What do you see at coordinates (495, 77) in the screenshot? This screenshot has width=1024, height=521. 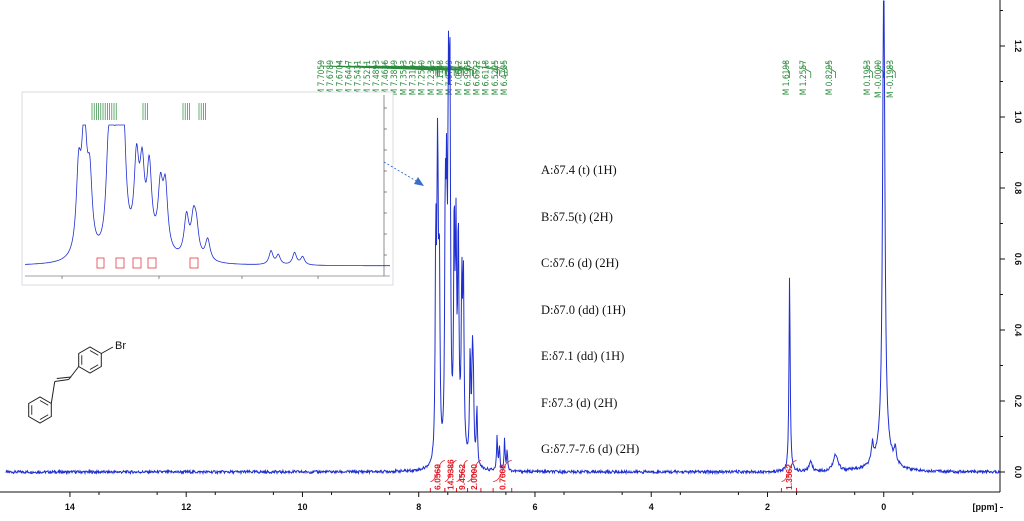 I see `peak-label: M 6.5225` at bounding box center [495, 77].